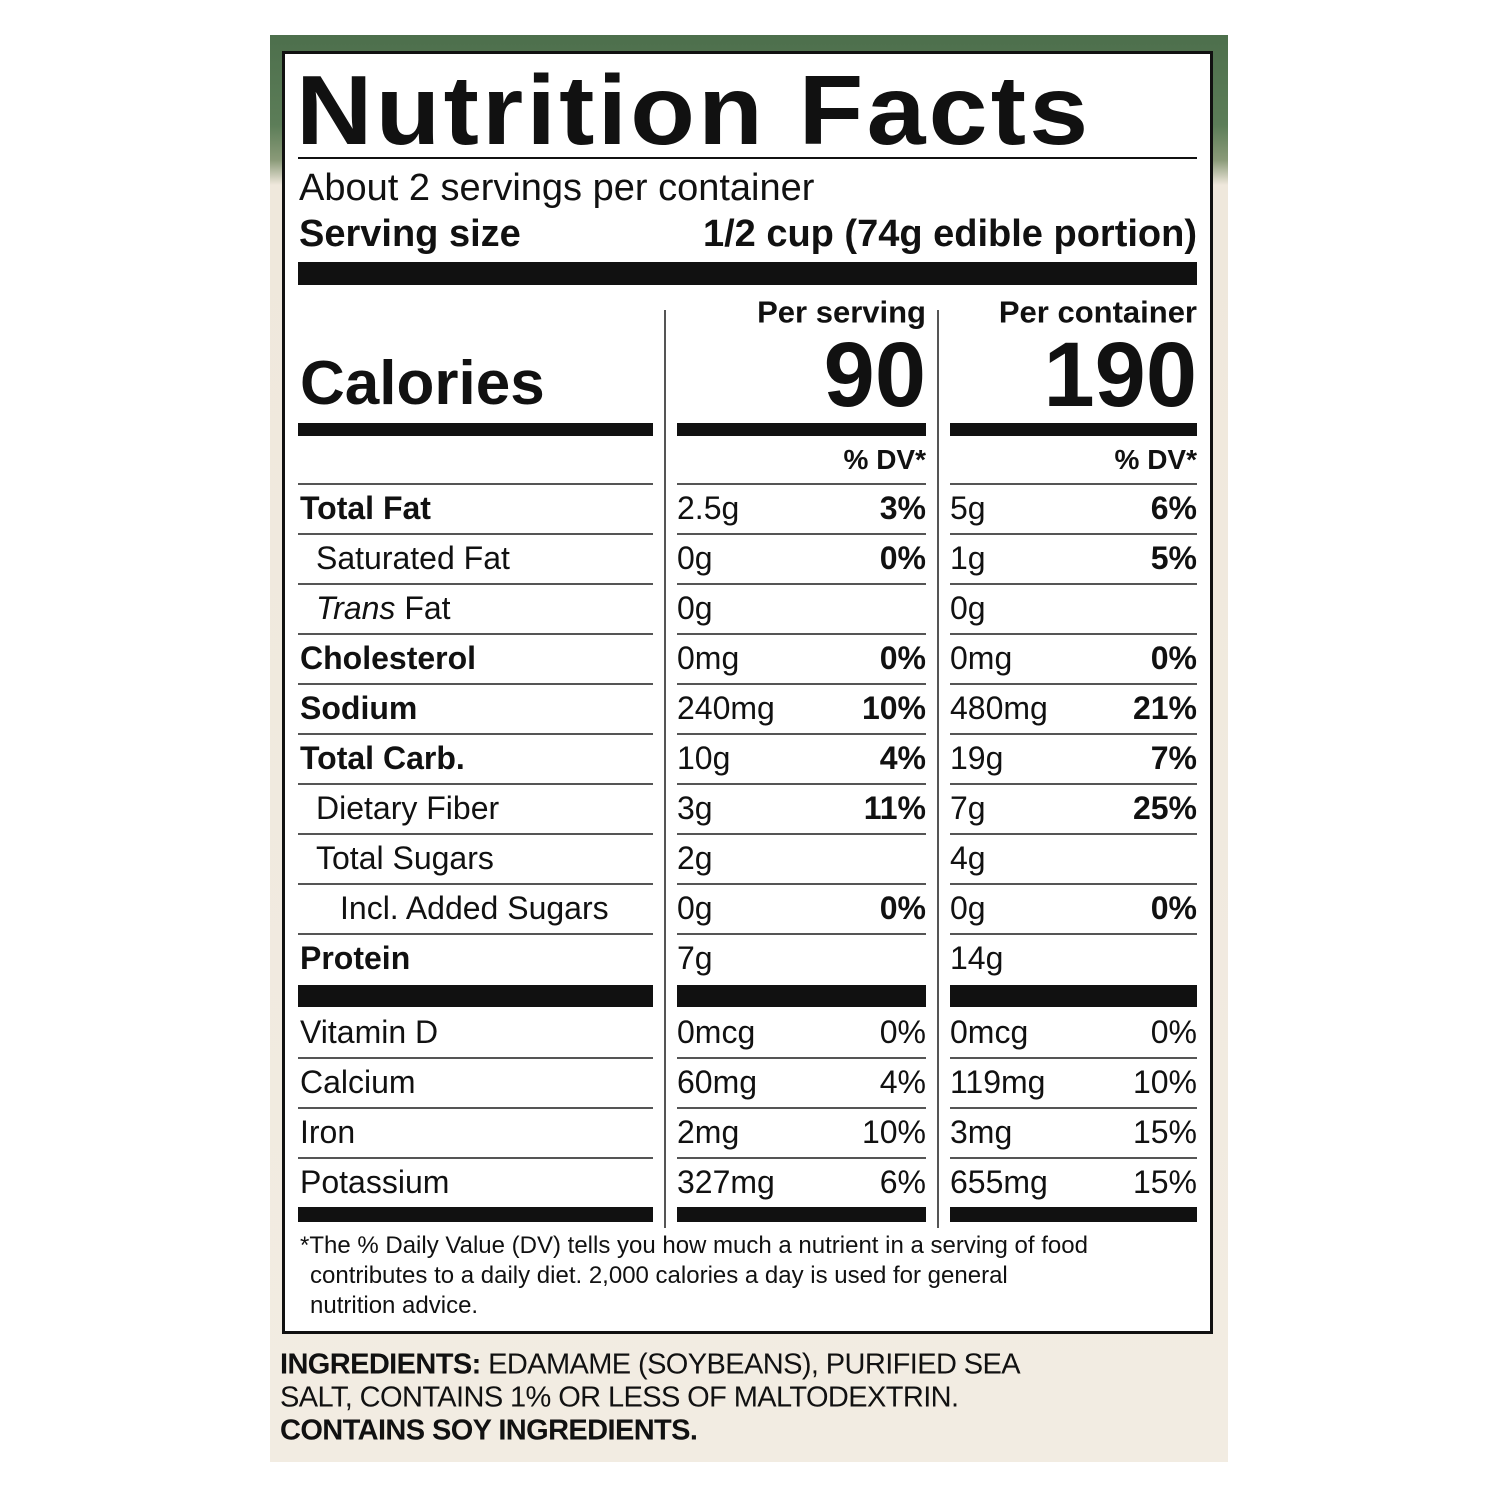 This screenshot has width=1500, height=1500. What do you see at coordinates (1164, 808) in the screenshot?
I see `daily-value: 25%` at bounding box center [1164, 808].